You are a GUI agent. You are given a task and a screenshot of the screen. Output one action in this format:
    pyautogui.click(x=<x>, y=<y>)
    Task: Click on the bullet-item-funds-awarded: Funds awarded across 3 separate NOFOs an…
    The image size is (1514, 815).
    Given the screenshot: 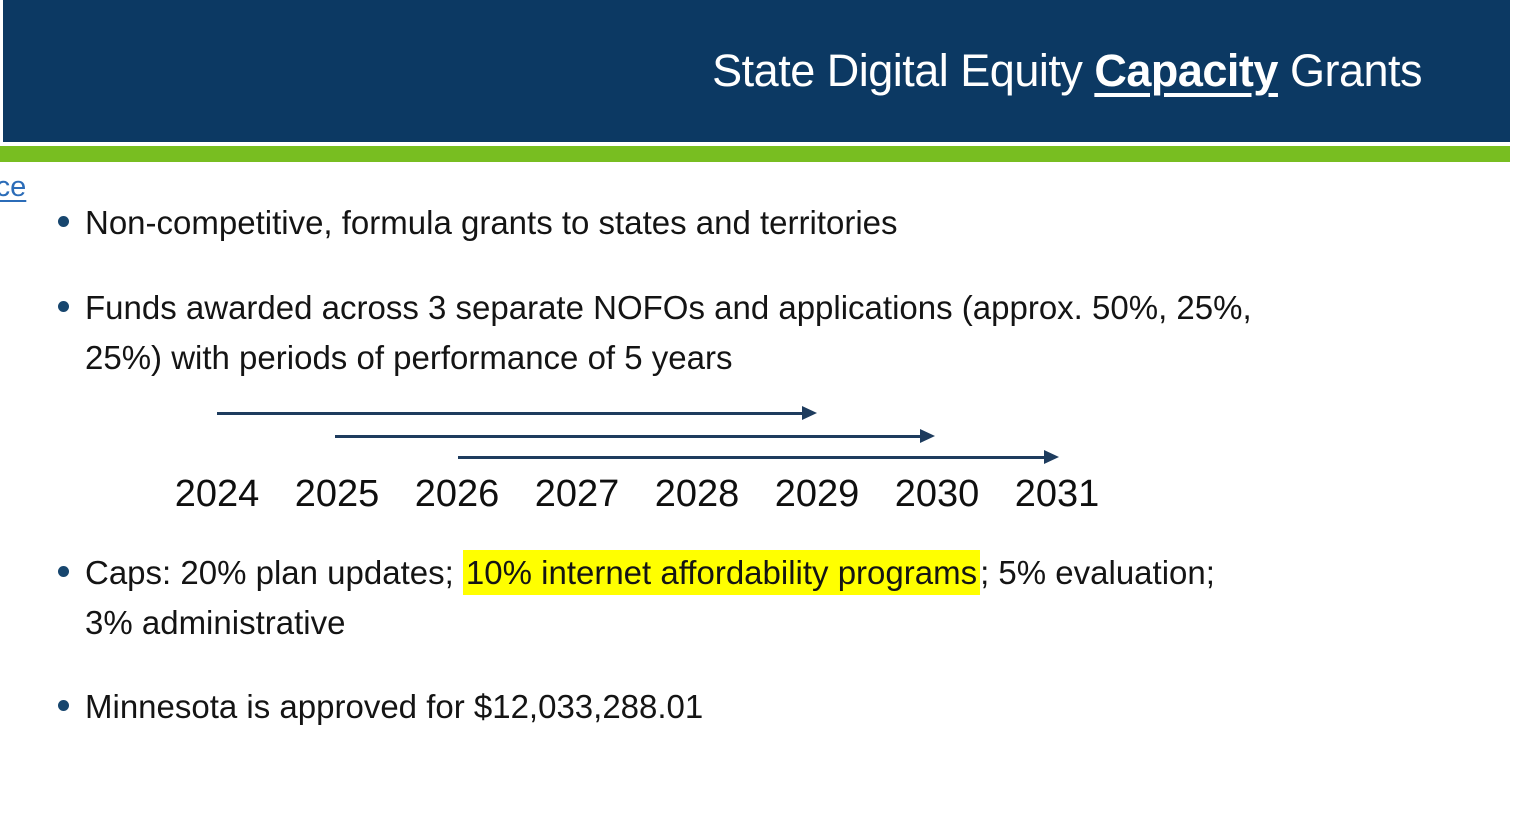 What is the action you would take?
    pyautogui.click(x=756, y=333)
    